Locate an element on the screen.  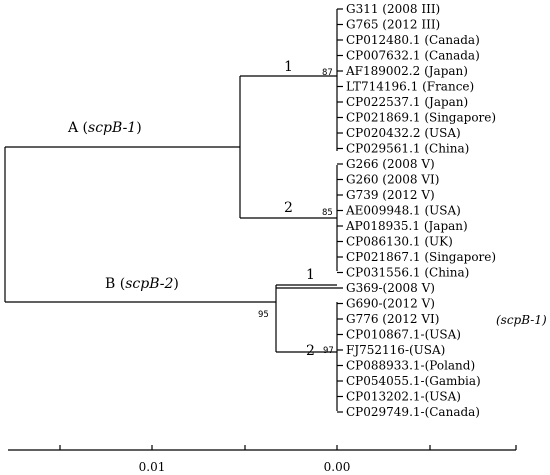
bootstrap-a1: 87 is located at coordinates (327, 73).